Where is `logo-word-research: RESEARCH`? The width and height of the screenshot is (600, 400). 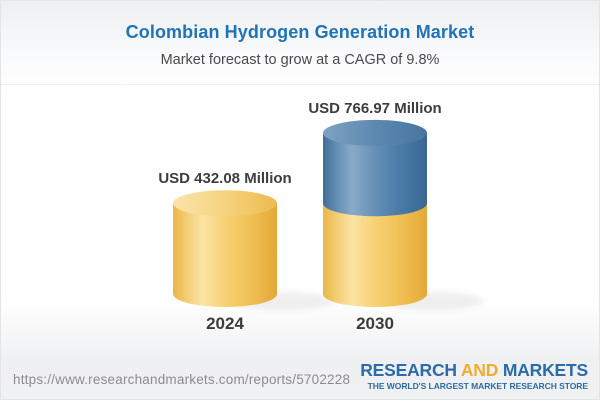
logo-word-research: RESEARCH is located at coordinates (408, 370).